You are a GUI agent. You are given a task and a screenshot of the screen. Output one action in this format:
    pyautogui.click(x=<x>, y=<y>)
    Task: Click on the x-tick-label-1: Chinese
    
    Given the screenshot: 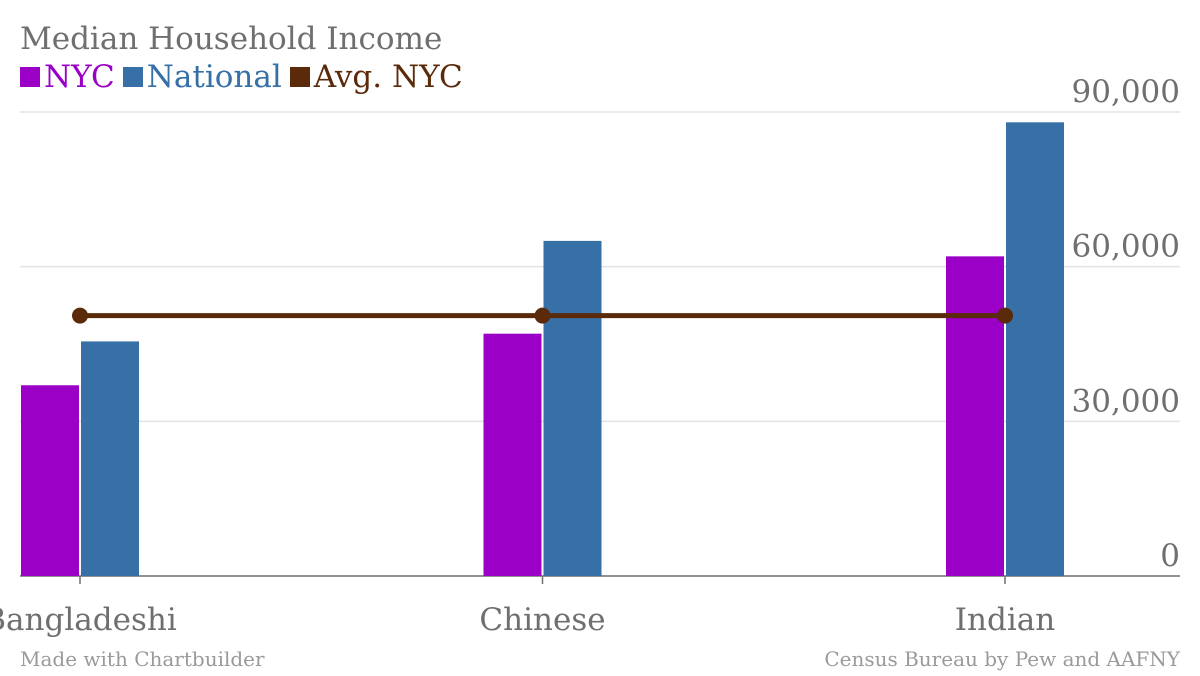 What is the action you would take?
    pyautogui.click(x=542, y=620)
    